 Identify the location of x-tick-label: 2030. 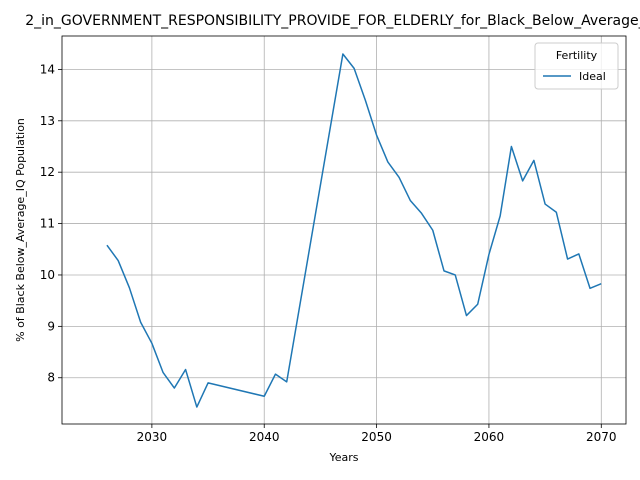
(152, 437).